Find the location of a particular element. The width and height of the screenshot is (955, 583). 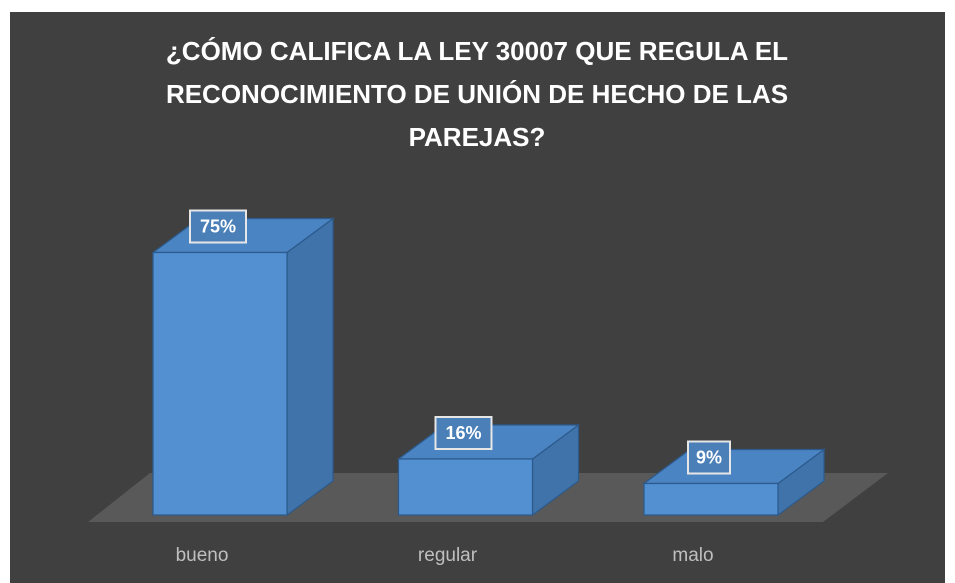

x-tick-label: regular is located at coordinates (448, 555).